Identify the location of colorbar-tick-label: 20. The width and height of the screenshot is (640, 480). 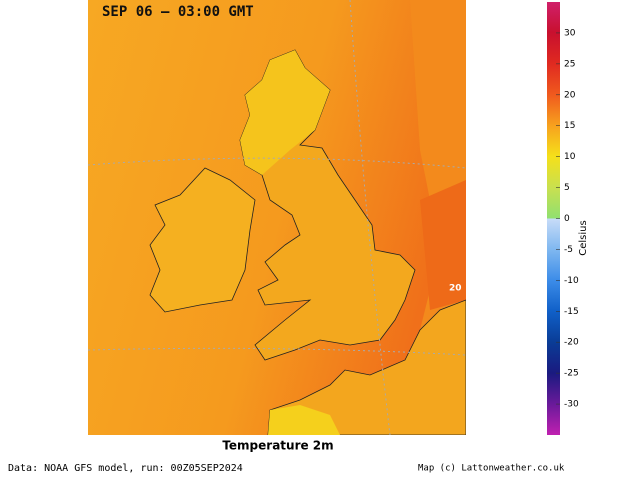
(570, 95).